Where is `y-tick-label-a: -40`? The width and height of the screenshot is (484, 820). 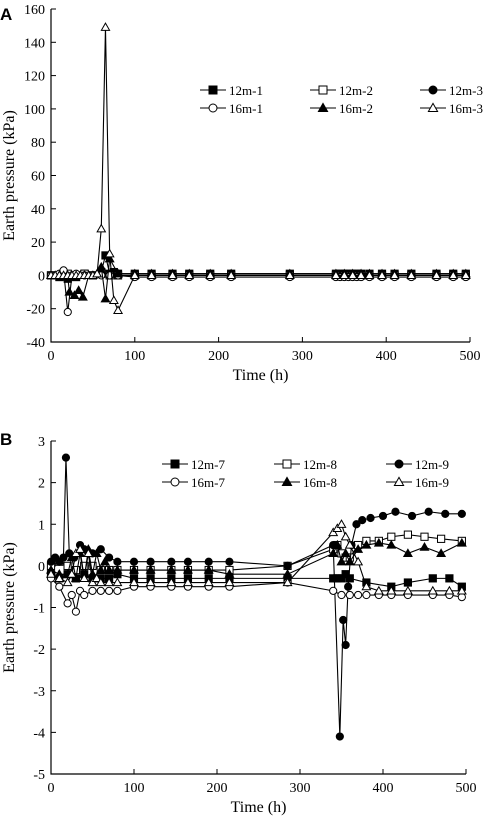
y-tick-label-a: -40 is located at coordinates (35, 343).